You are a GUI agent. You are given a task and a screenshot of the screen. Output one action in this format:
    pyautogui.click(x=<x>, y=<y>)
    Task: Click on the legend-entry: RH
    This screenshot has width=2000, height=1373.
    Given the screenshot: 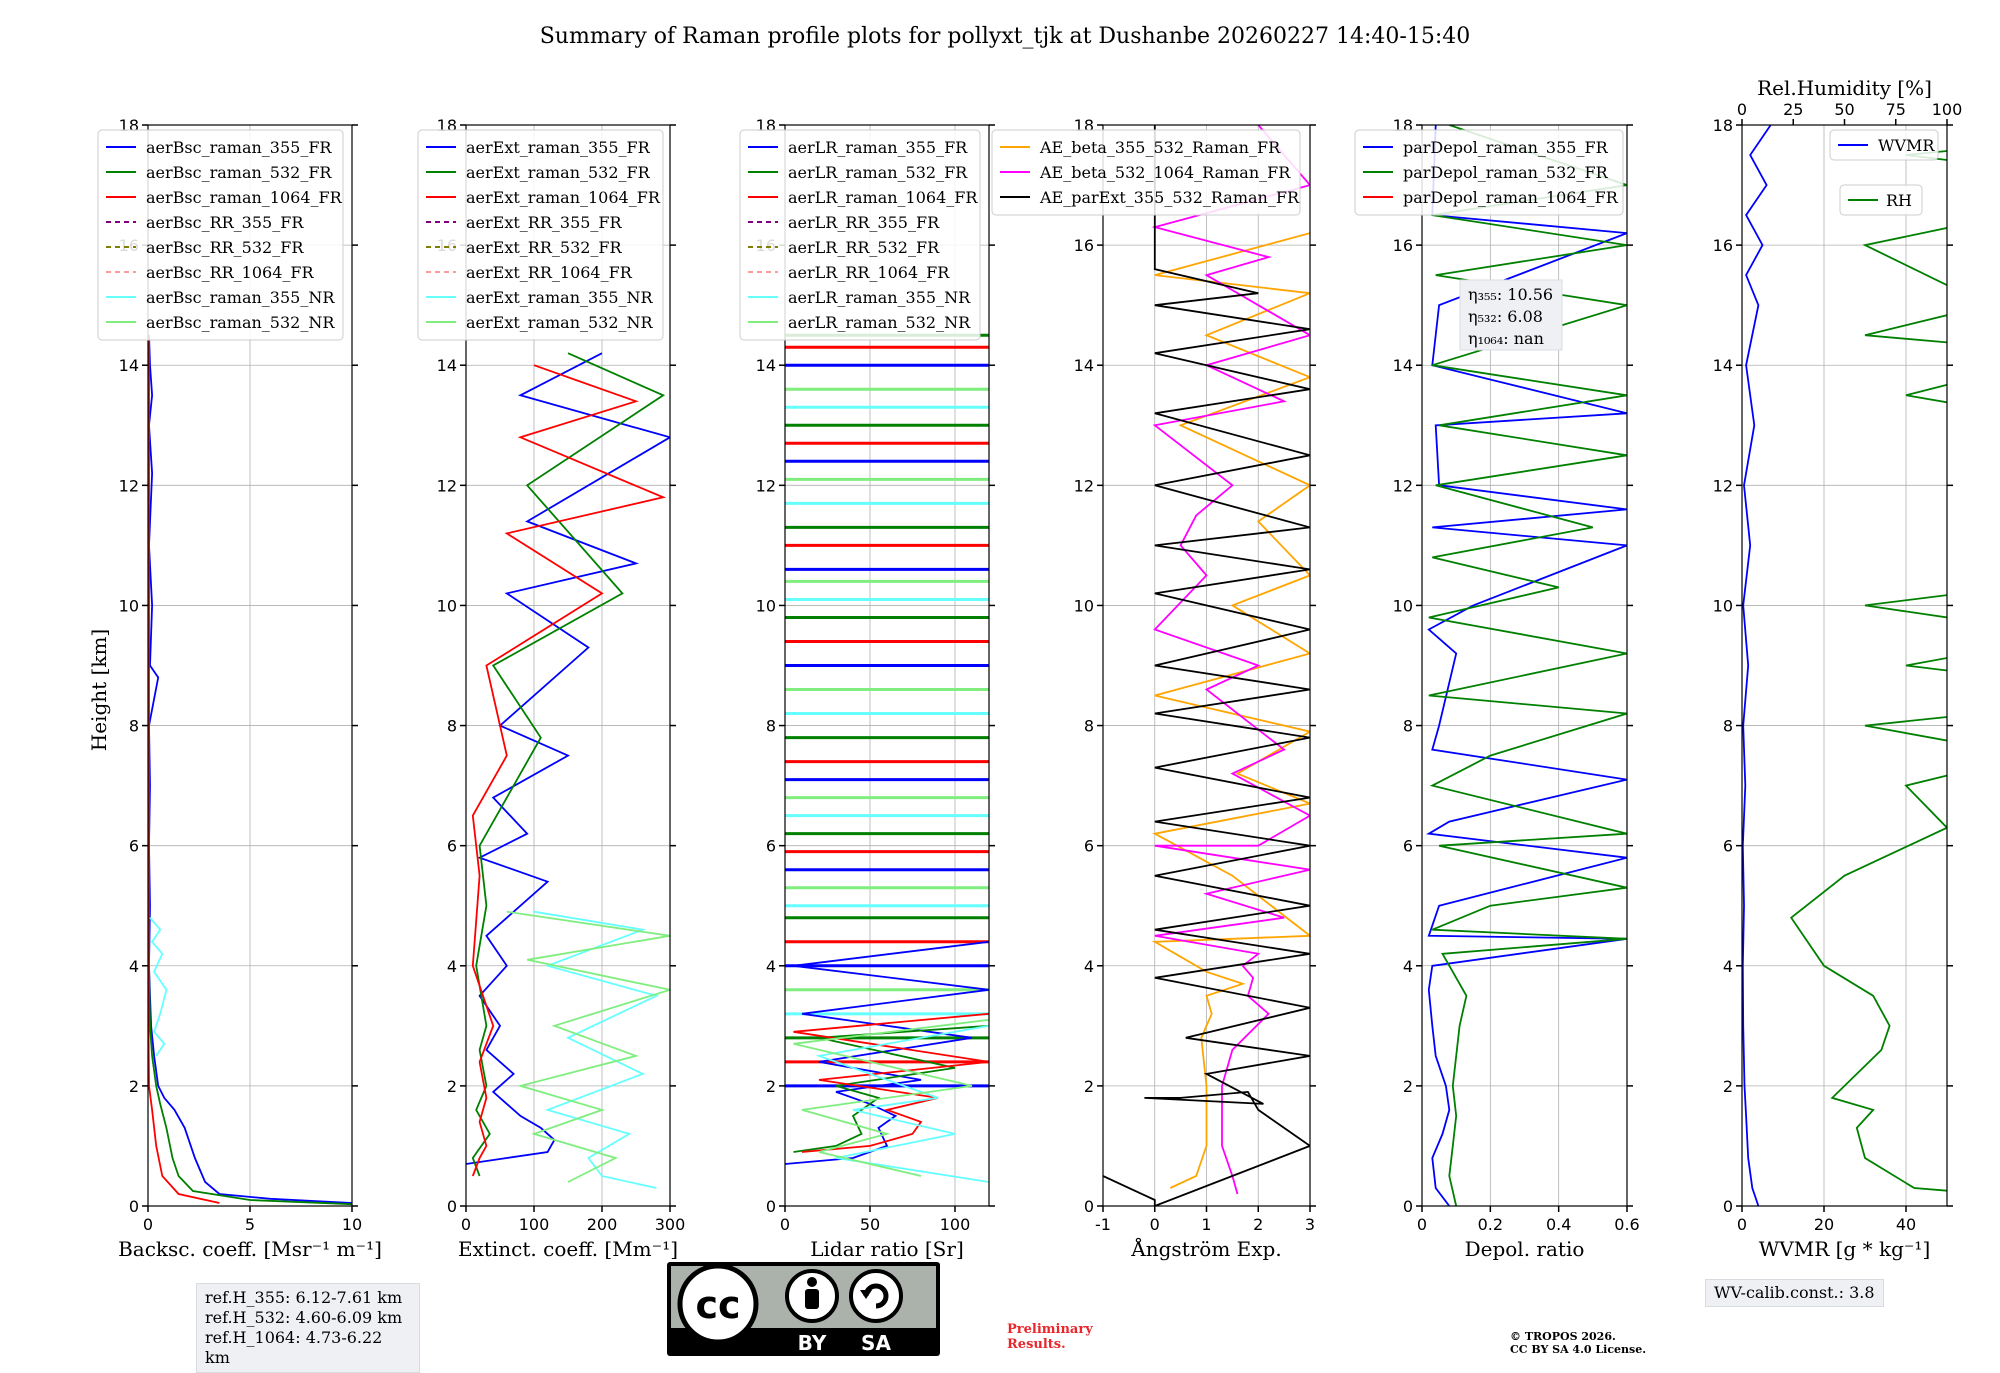 What is the action you would take?
    pyautogui.click(x=1899, y=200)
    